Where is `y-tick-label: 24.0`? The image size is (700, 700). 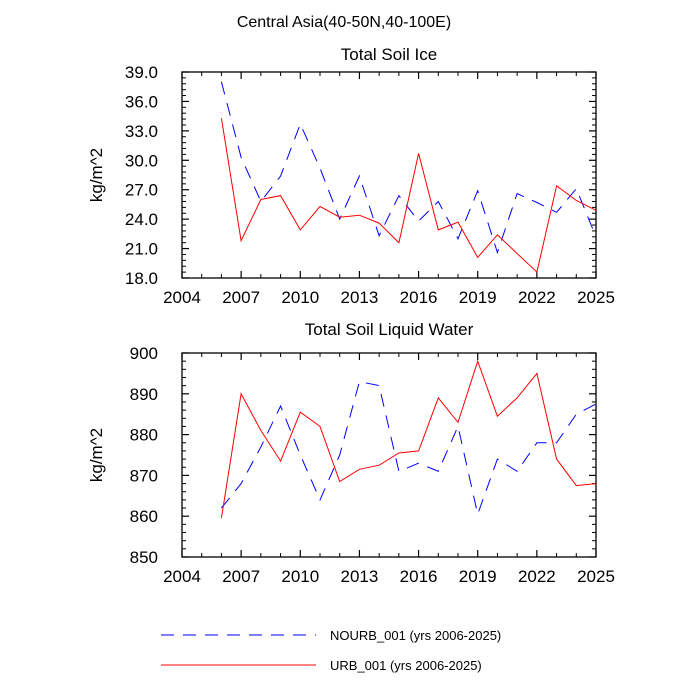
y-tick-label: 24.0 is located at coordinates (141, 219).